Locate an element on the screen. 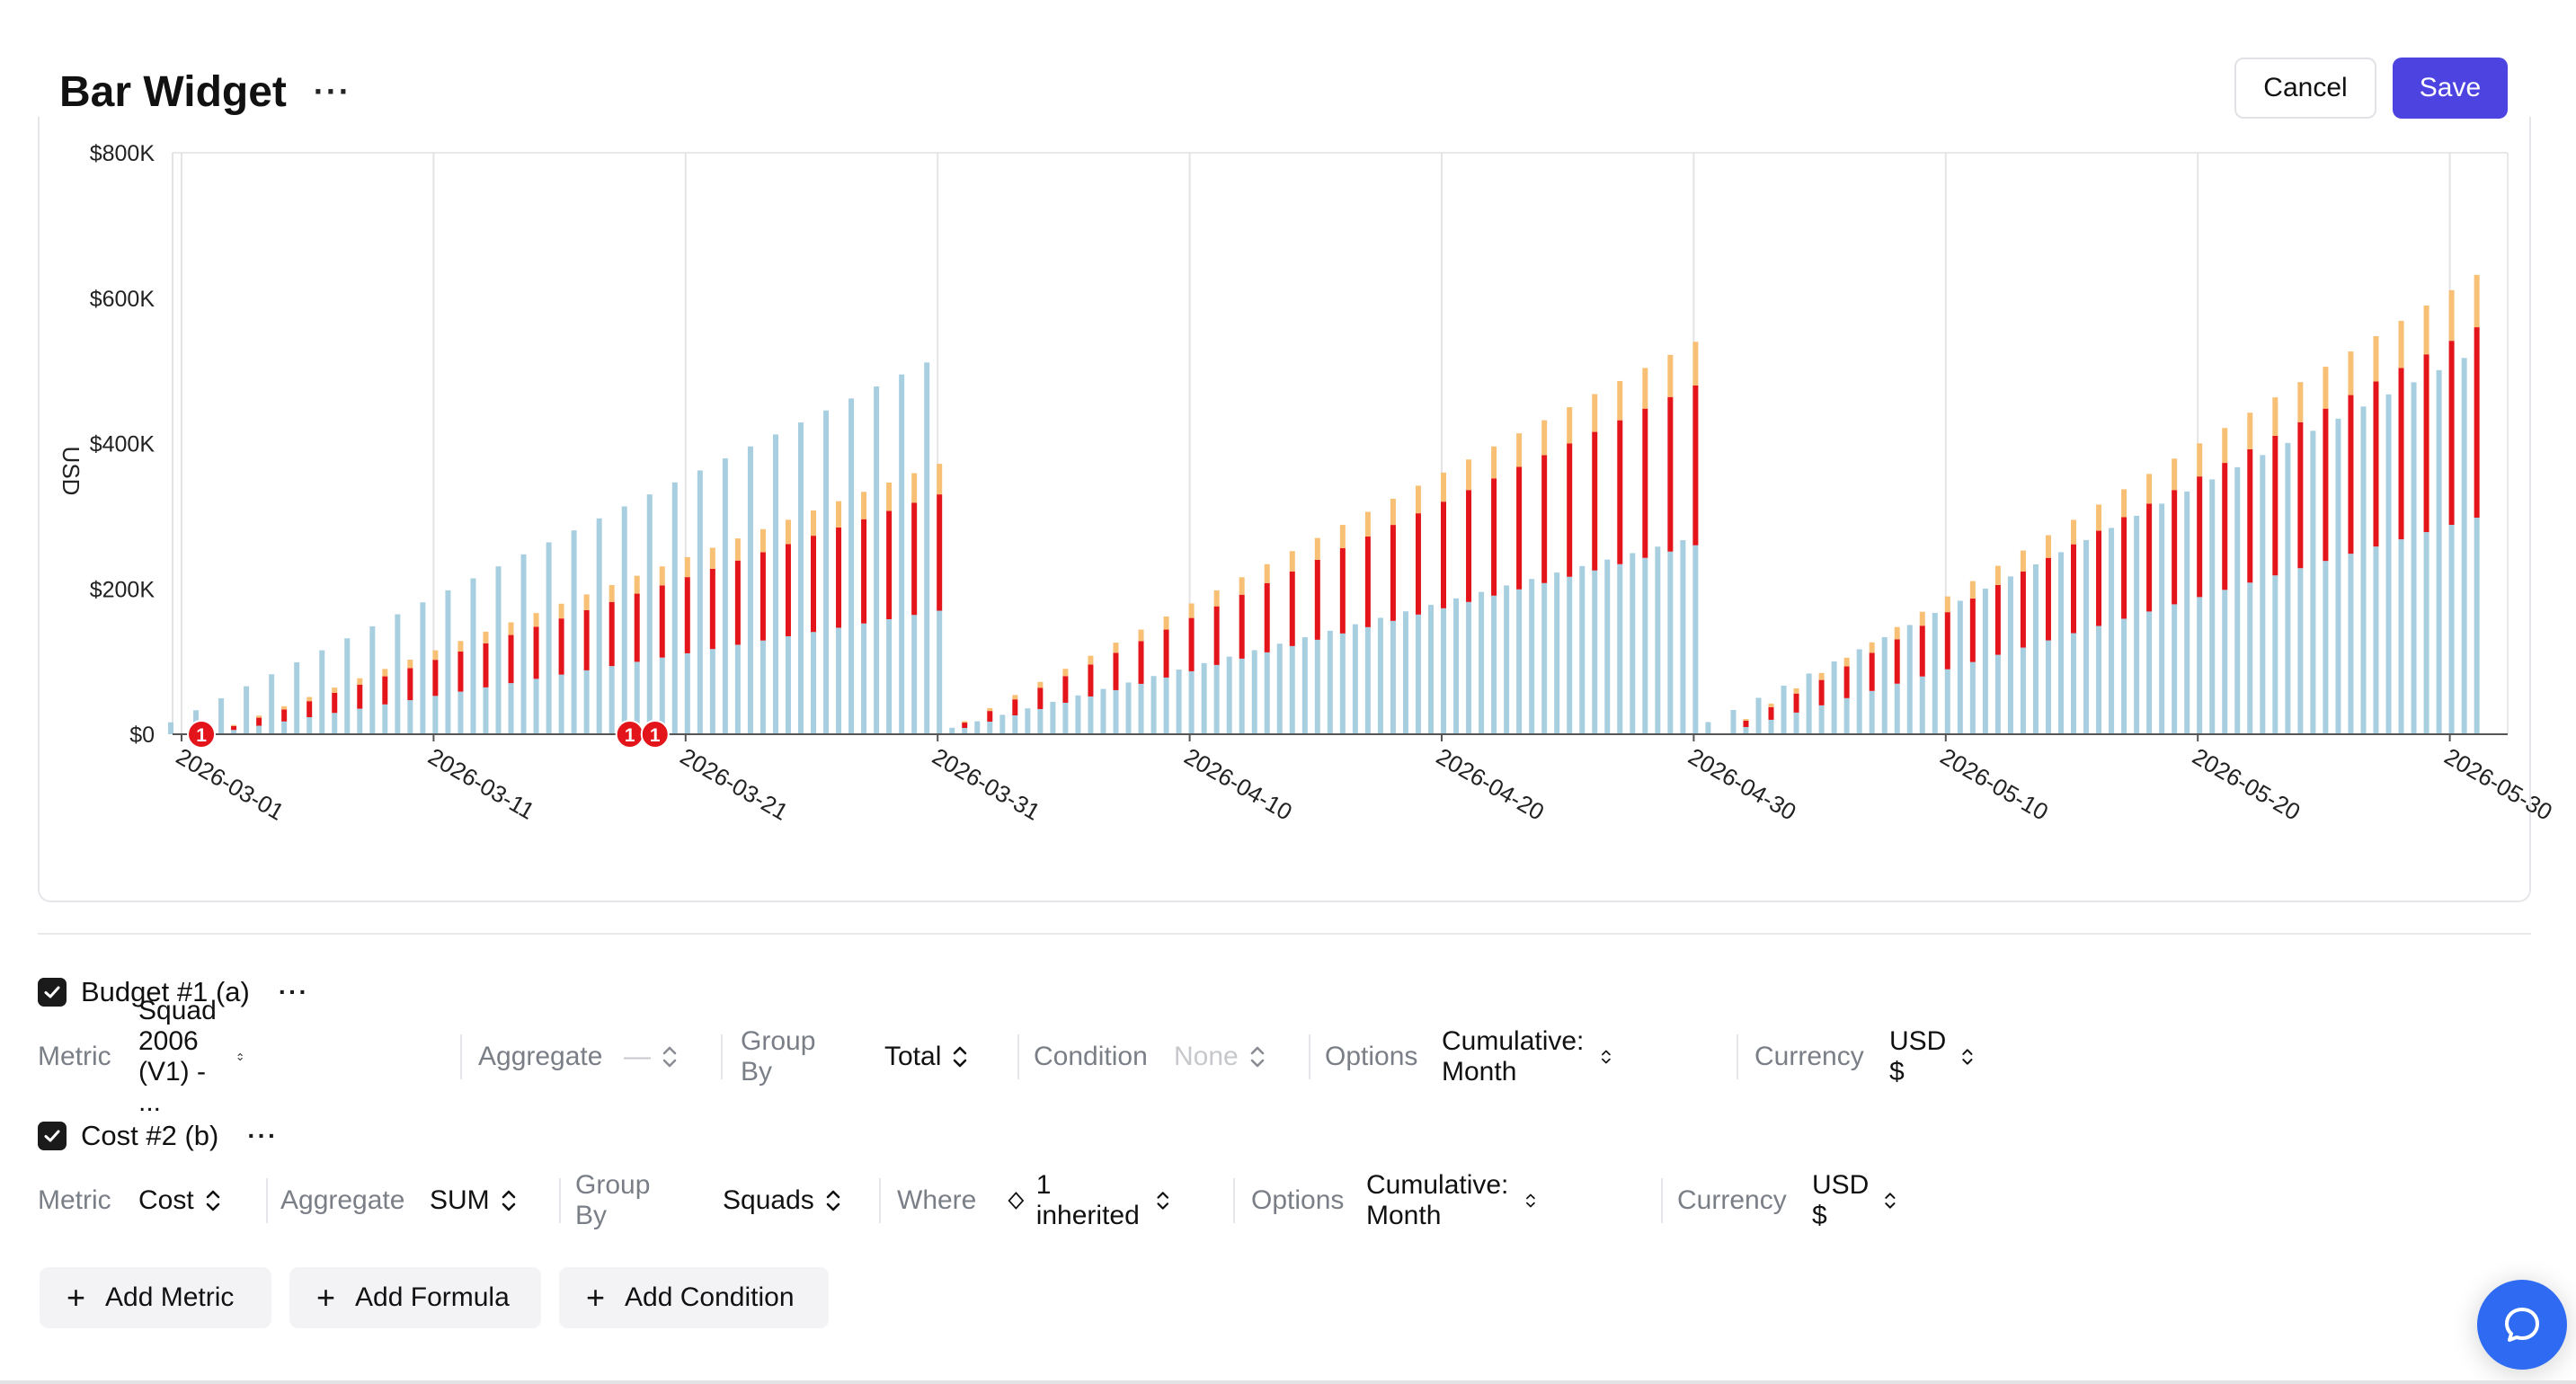  group-by-select: Total is located at coordinates (926, 1057).